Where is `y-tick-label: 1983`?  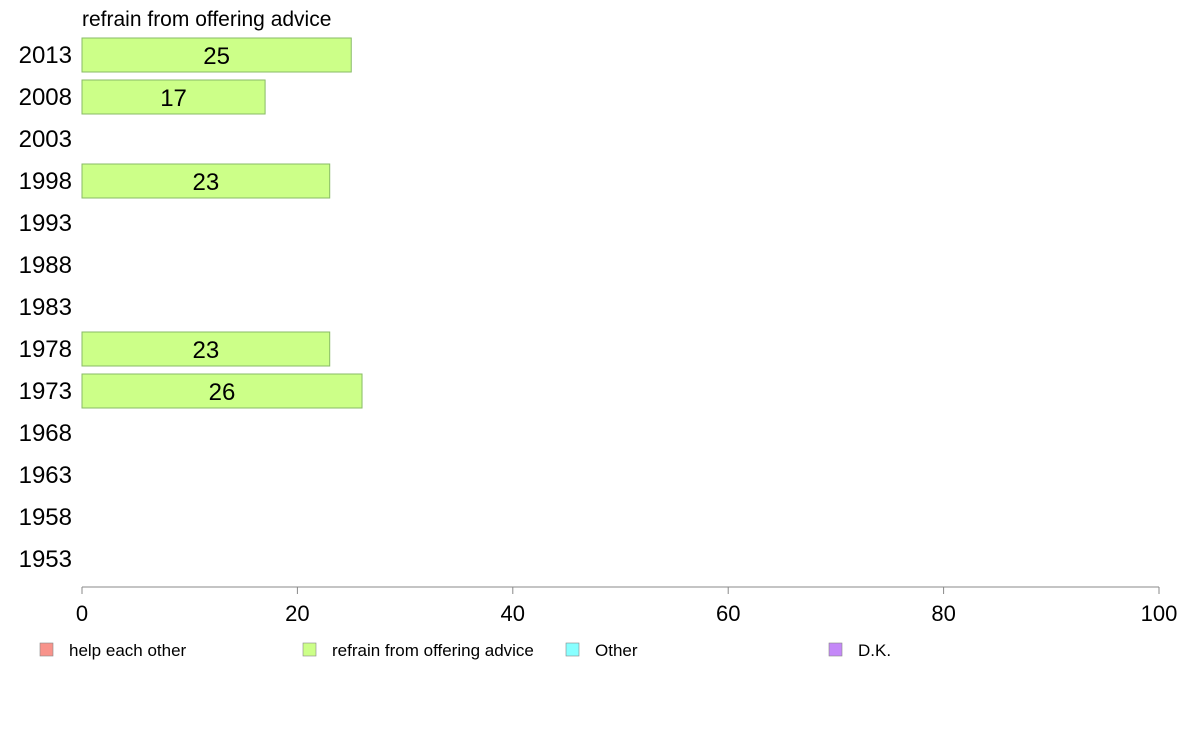 y-tick-label: 1983 is located at coordinates (45, 307).